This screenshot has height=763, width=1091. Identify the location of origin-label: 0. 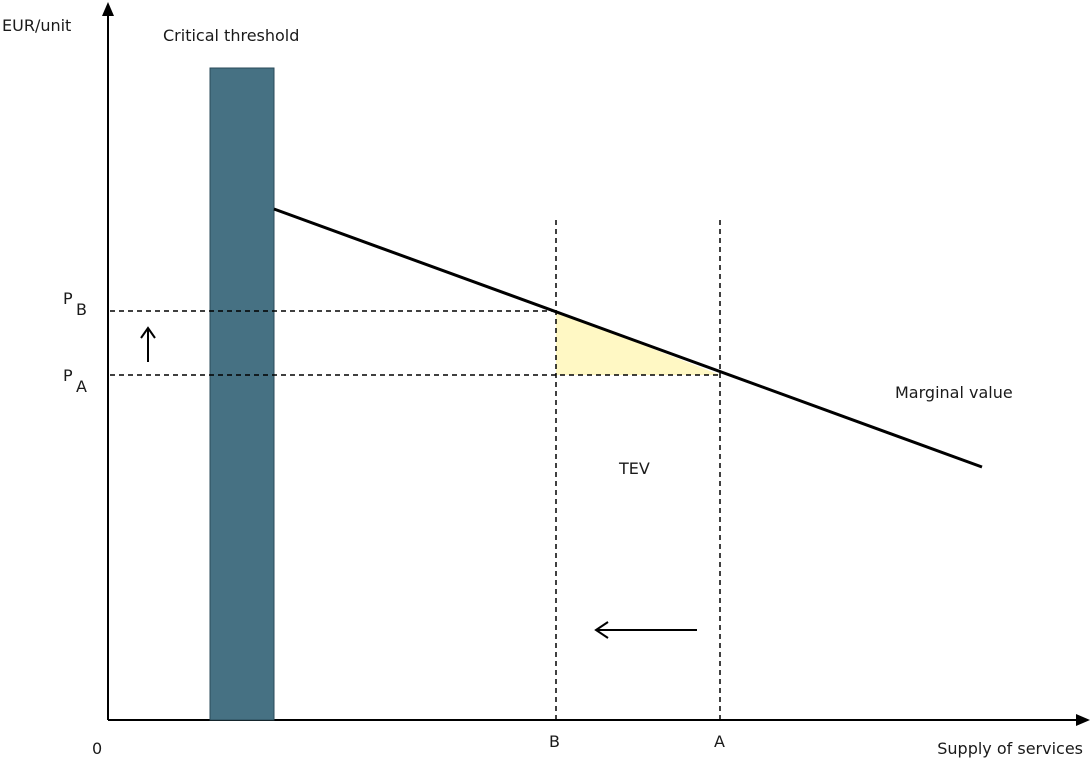
(97, 748).